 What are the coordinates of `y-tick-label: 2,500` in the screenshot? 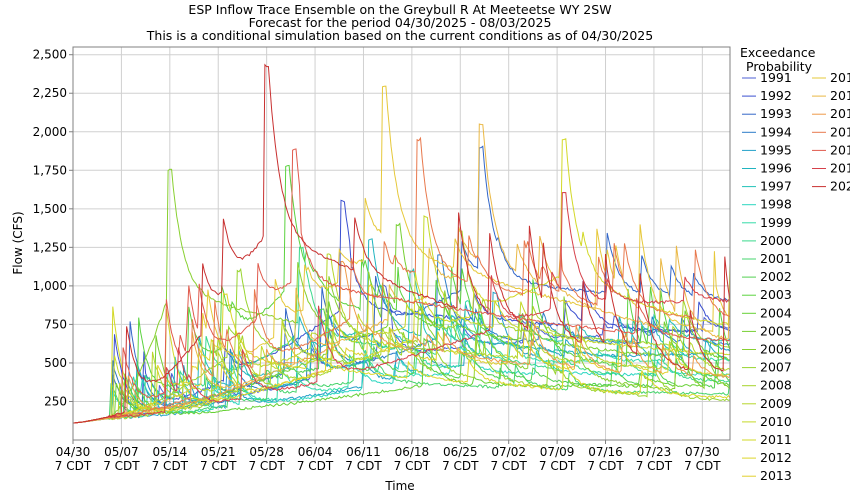 It's located at (50, 55).